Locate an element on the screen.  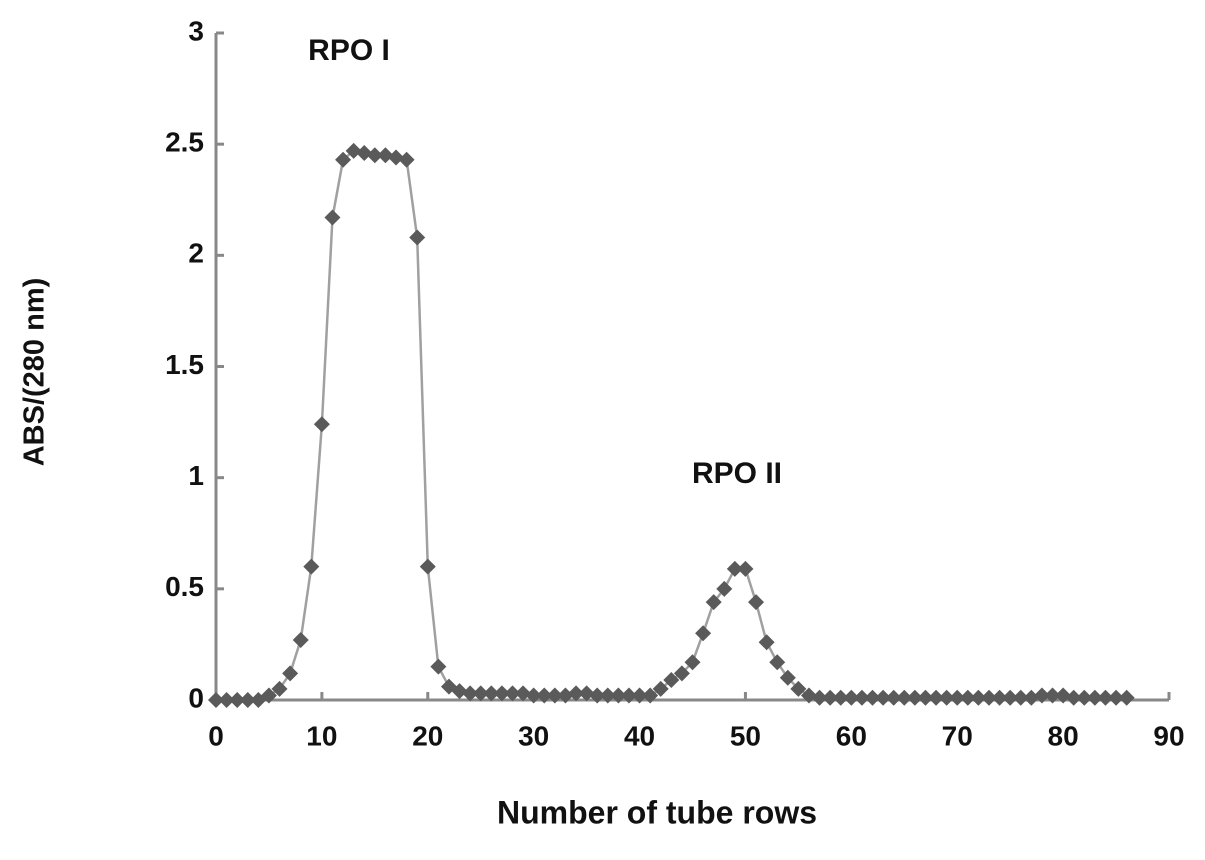
y-tick-label: 2 is located at coordinates (196, 253).